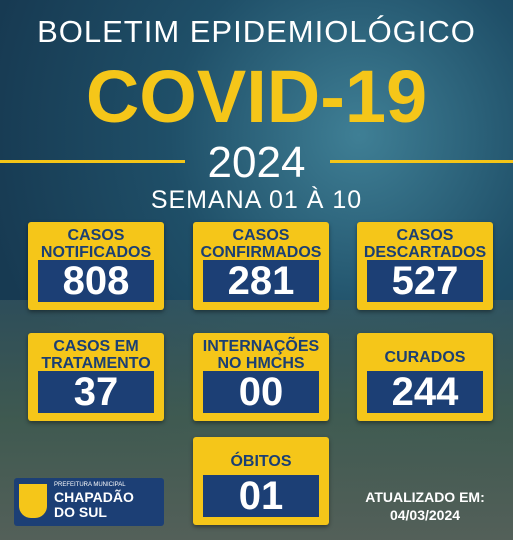  I want to click on period: SEMANA 01 À 10, so click(256, 200).